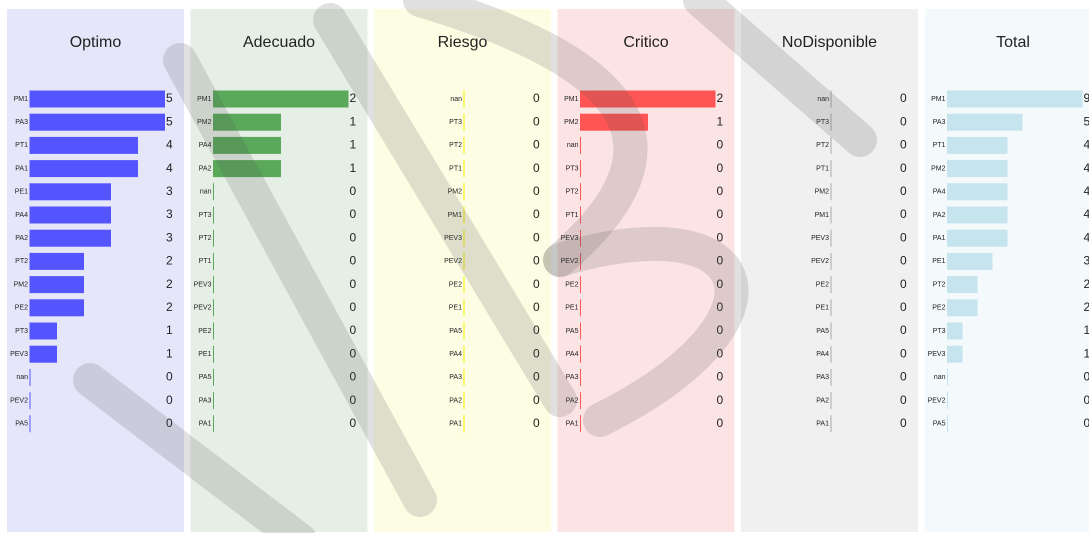  I want to click on panel-background, so click(1006, 270).